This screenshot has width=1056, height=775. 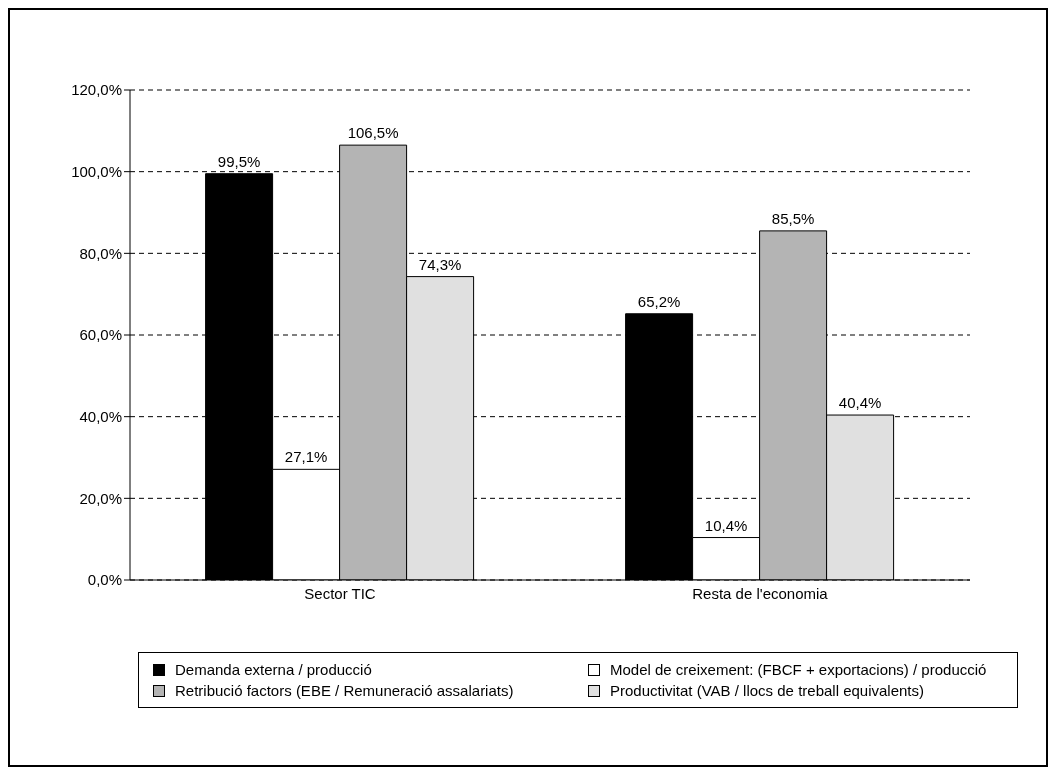 What do you see at coordinates (104, 580) in the screenshot?
I see `y-tick-label: 0,0%` at bounding box center [104, 580].